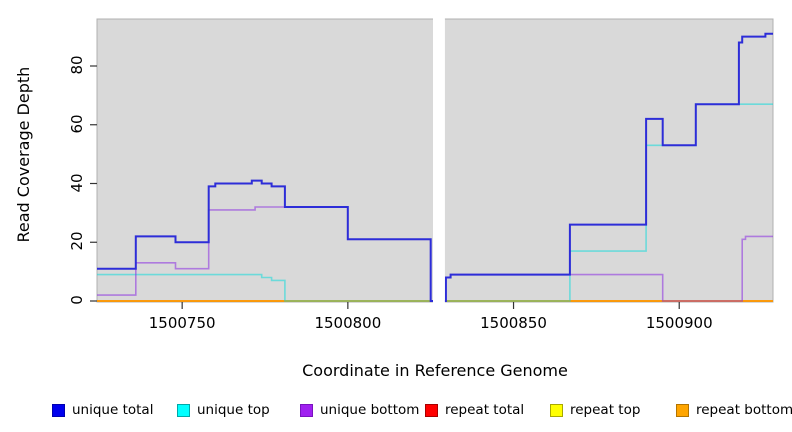  What do you see at coordinates (233, 410) in the screenshot?
I see `legend-label: unique top` at bounding box center [233, 410].